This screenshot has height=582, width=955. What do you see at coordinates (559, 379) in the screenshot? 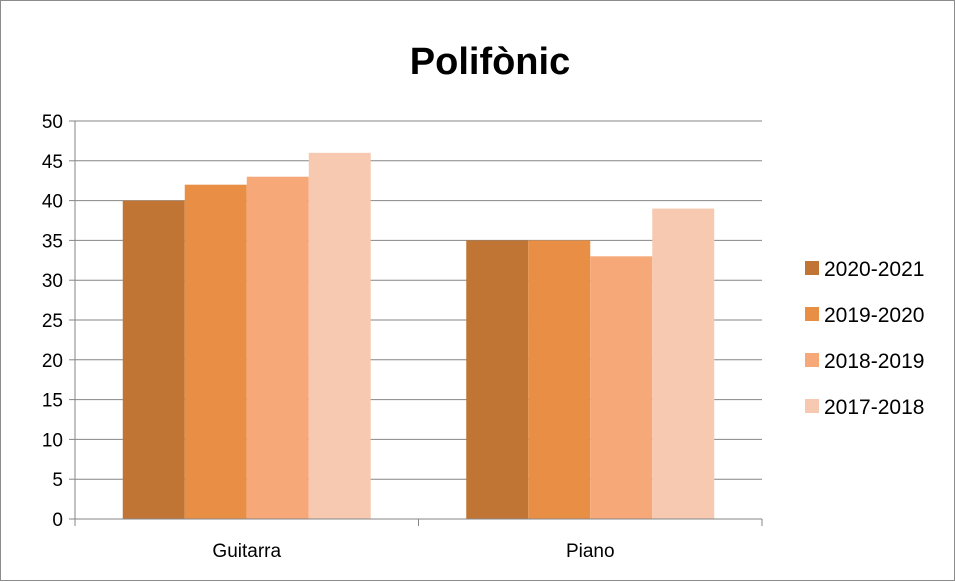
I see `bar-piano-2019-2020` at bounding box center [559, 379].